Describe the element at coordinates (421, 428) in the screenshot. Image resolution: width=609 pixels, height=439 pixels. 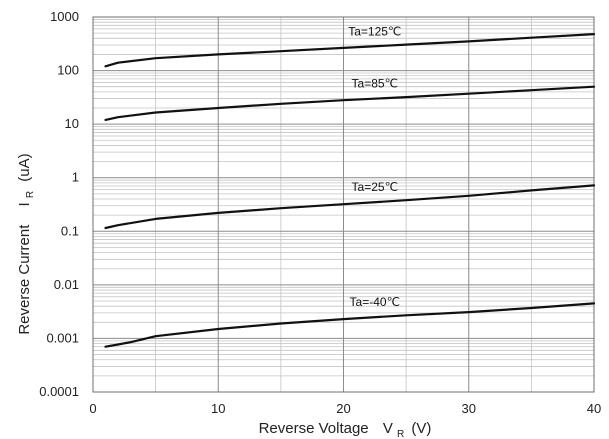
I see `x-axis-label-unit: (V)` at that location.